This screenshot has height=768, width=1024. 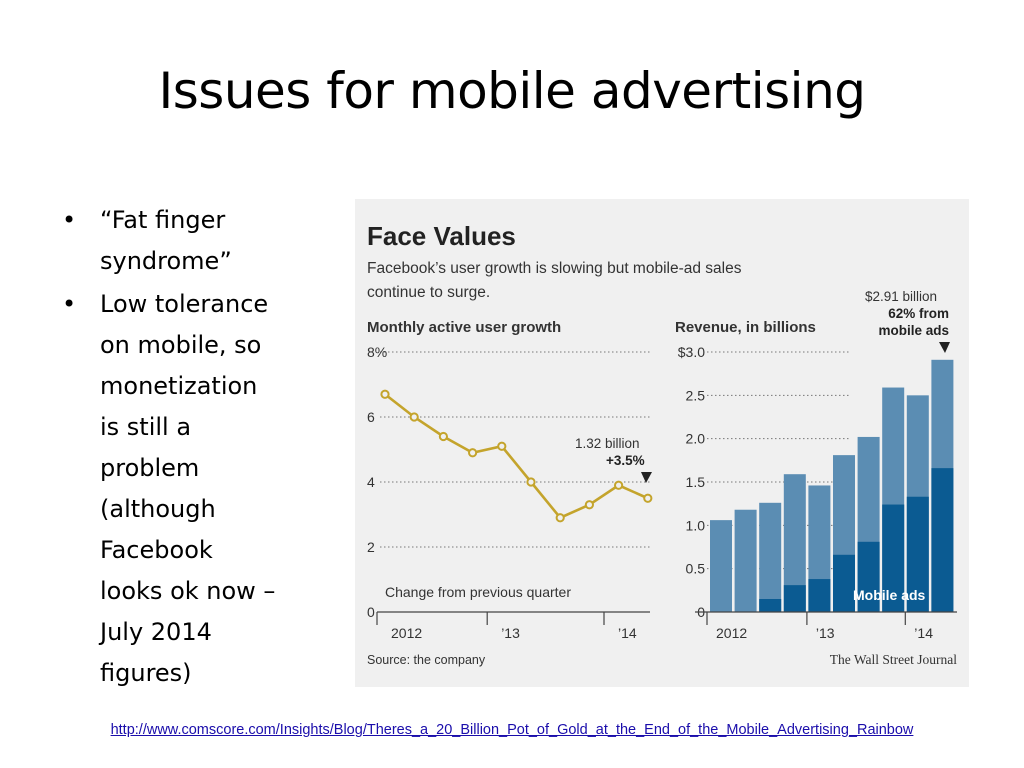 I want to click on y-tick-label: 2.5, so click(x=696, y=395).